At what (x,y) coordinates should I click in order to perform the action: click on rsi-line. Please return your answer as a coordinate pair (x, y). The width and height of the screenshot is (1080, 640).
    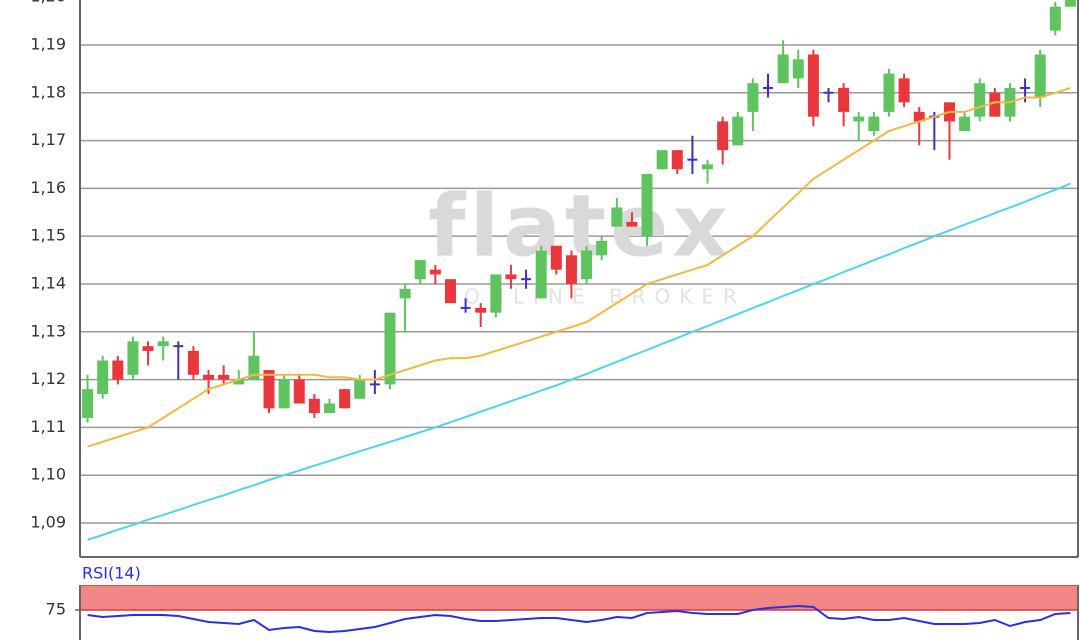
    Looking at the image, I should click on (579, 619).